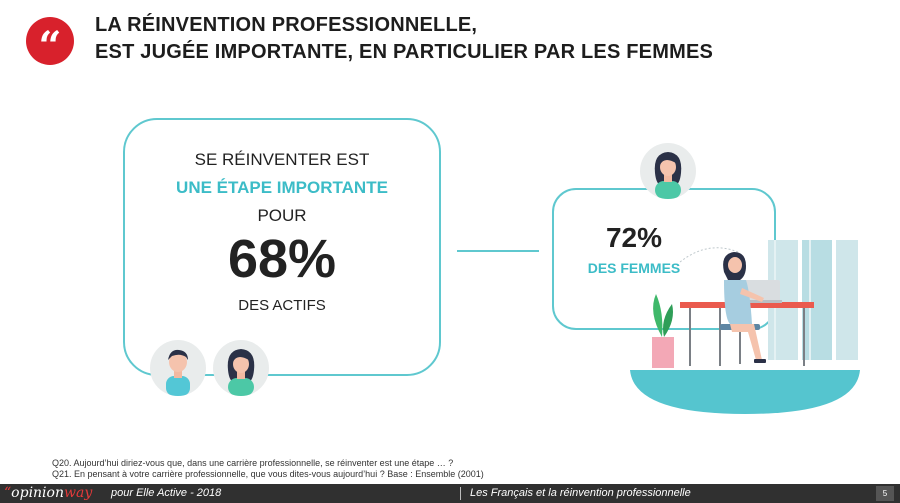  I want to click on stat-percent-femmes: 72%, so click(634, 237).